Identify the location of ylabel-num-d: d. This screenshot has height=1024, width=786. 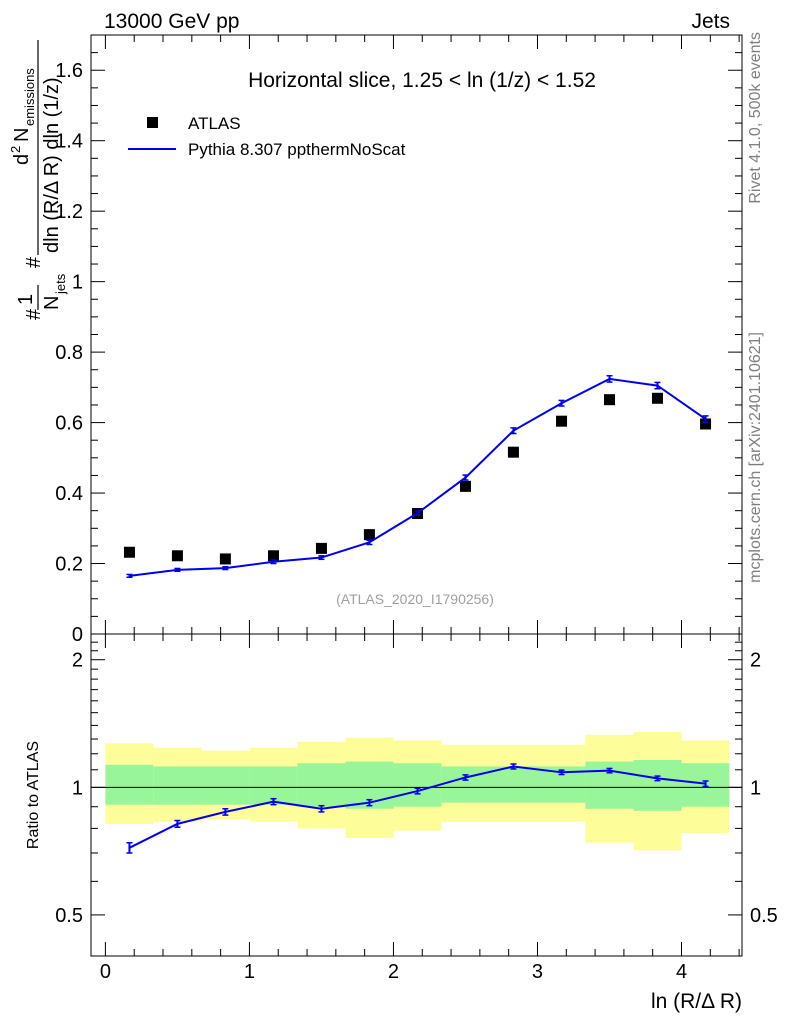
(22, 159).